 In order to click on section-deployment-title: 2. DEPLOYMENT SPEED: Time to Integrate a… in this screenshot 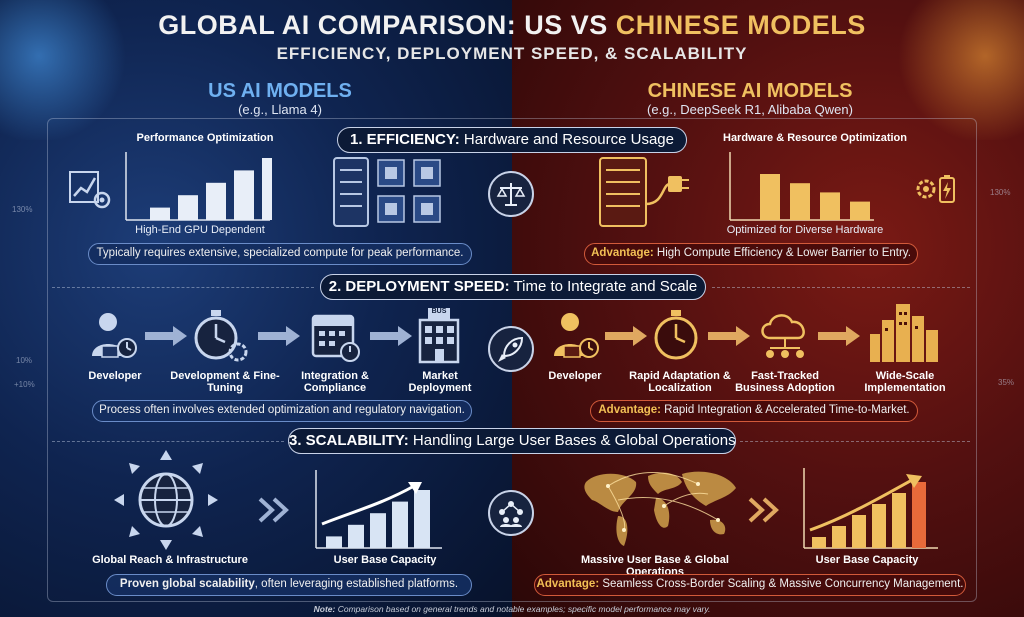, I will do `click(513, 287)`.